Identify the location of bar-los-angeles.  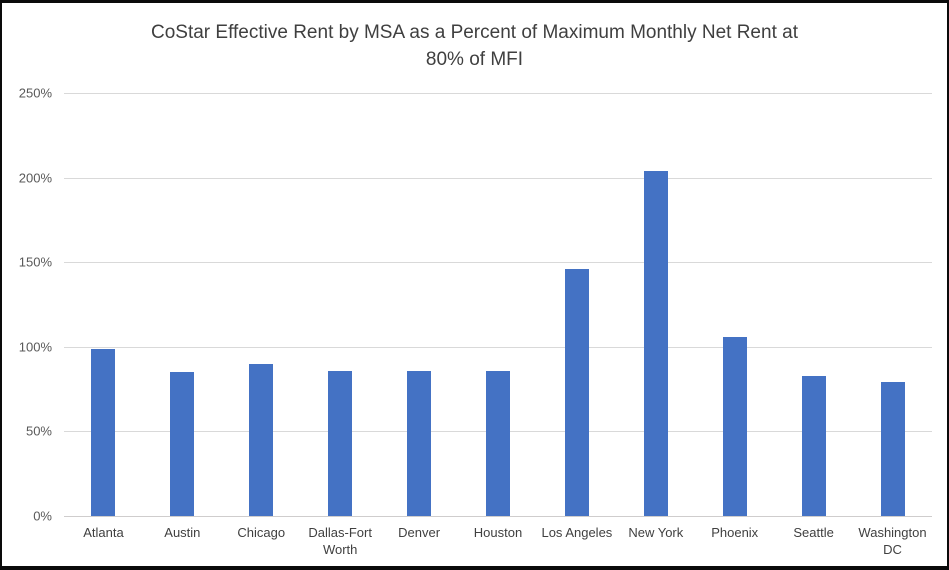
(576, 392).